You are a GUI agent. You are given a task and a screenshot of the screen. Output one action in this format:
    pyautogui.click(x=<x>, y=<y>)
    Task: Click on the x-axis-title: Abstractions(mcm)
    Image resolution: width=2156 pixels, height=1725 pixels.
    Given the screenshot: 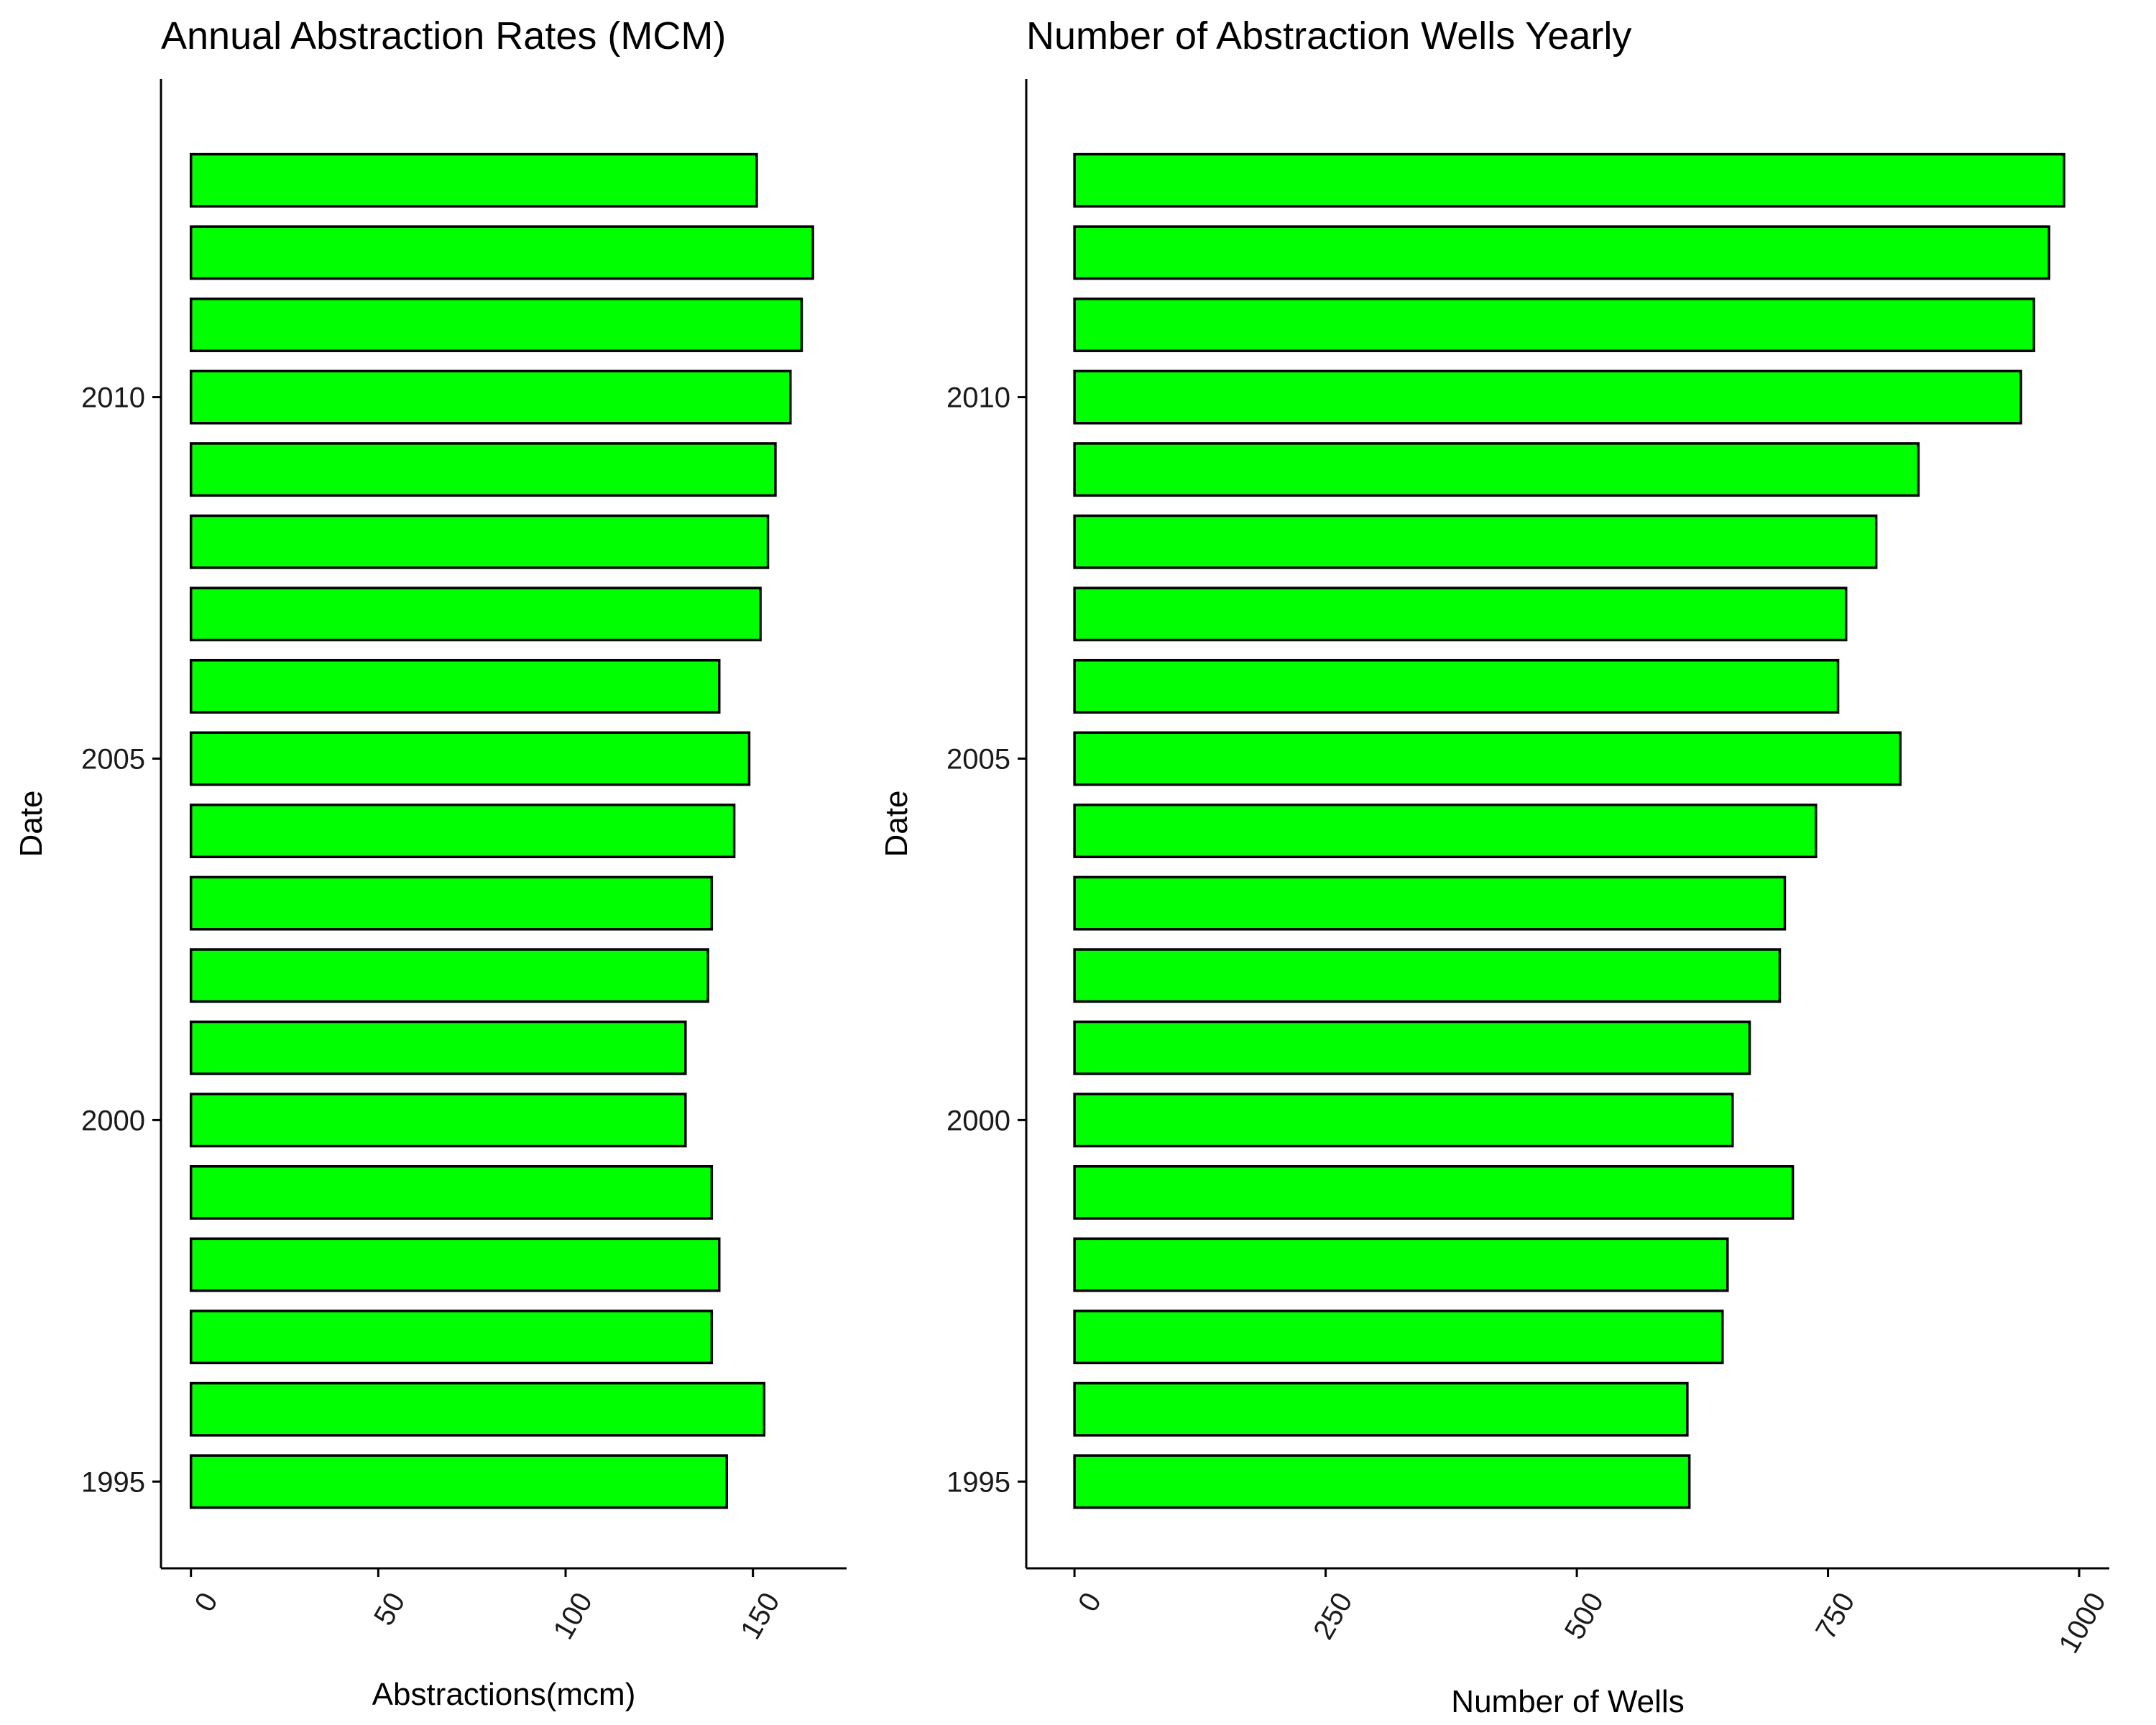 What is the action you would take?
    pyautogui.click(x=504, y=1694)
    